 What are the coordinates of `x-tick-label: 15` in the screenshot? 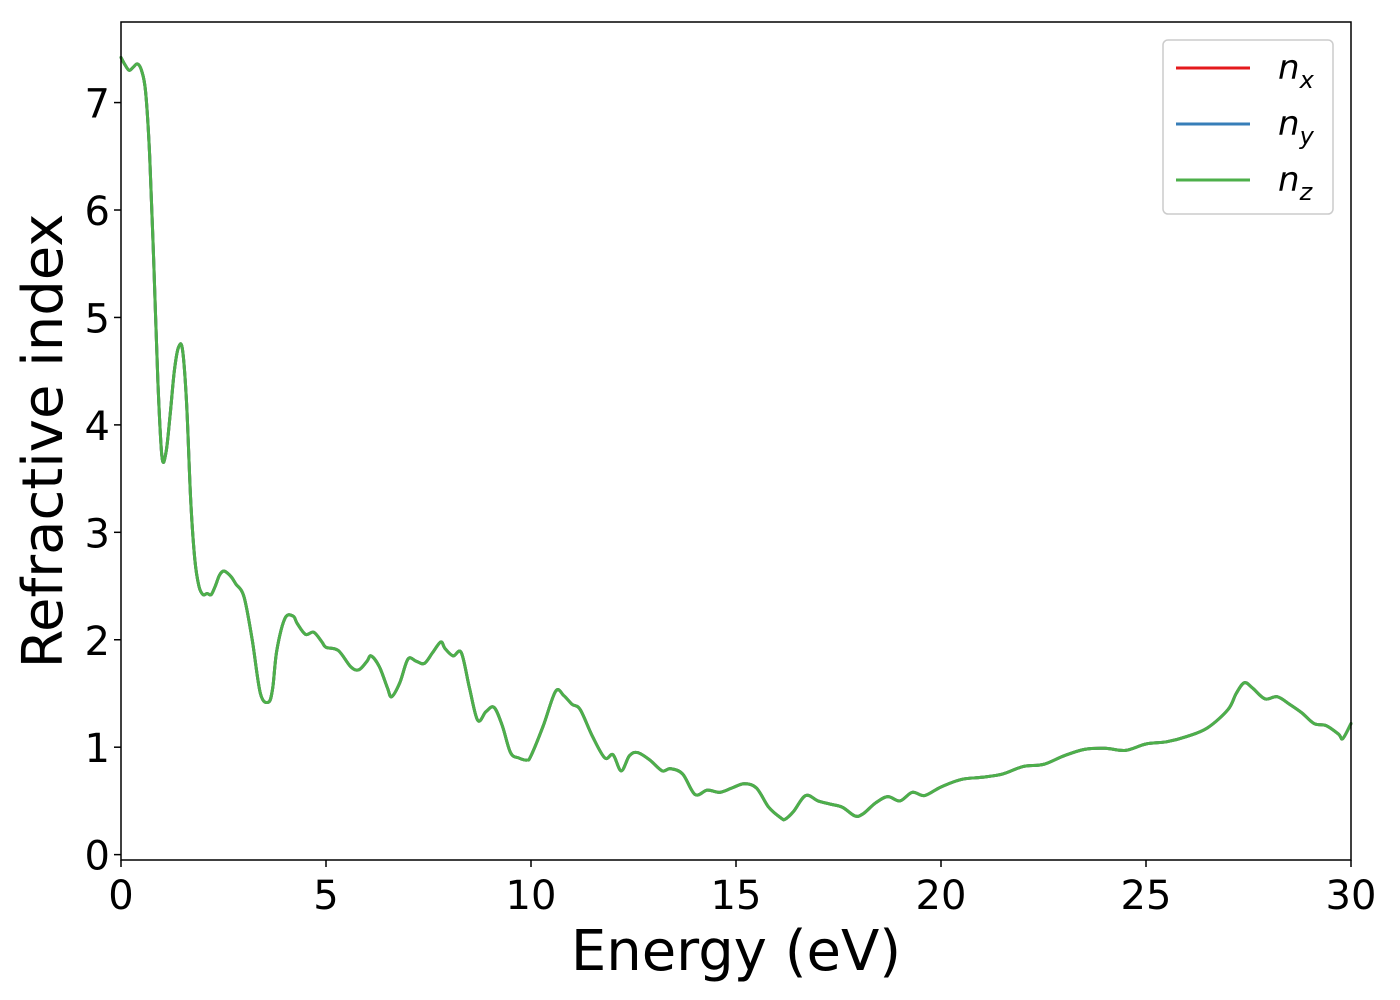 It's located at (736, 896).